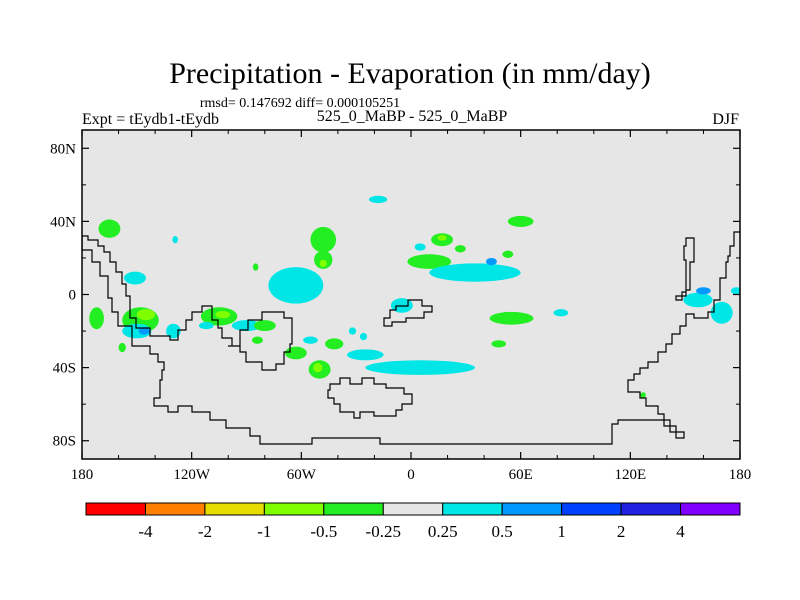  What do you see at coordinates (73, 296) in the screenshot?
I see `y-tick-label: 0` at bounding box center [73, 296].